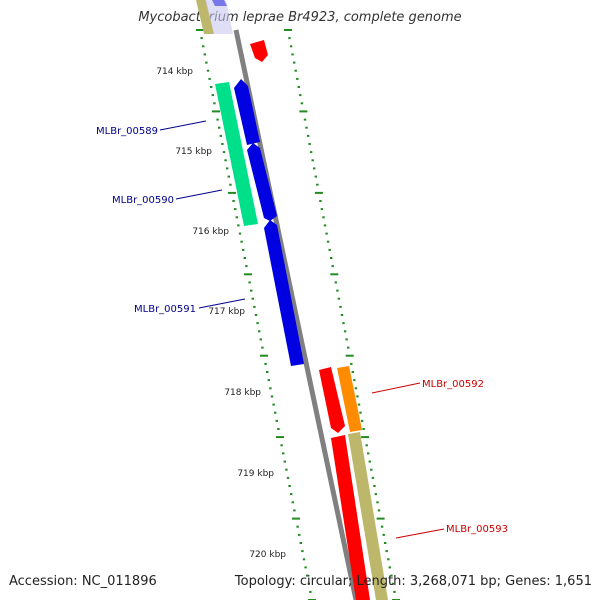  Describe the element at coordinates (242, 393) in the screenshot. I see `kbp-label-718: 718 kbp` at that location.